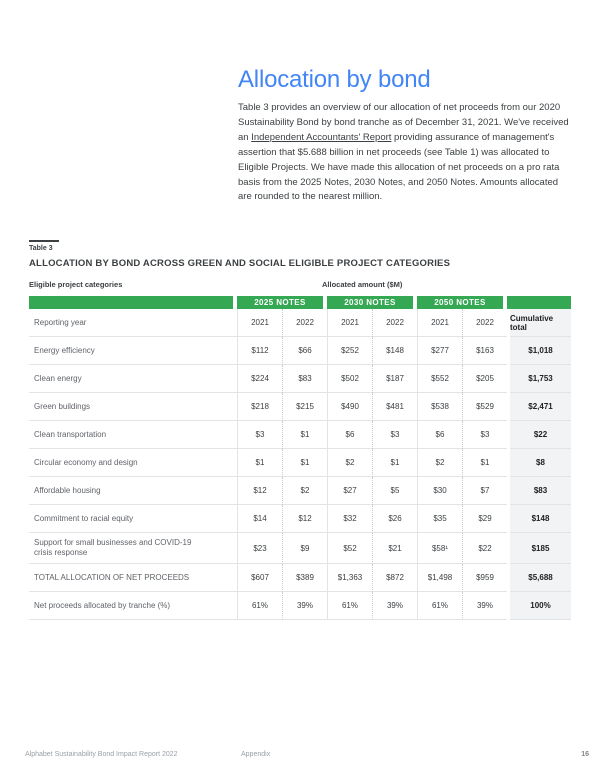  Describe the element at coordinates (304, 351) in the screenshot. I see `value-cell: $66` at that location.